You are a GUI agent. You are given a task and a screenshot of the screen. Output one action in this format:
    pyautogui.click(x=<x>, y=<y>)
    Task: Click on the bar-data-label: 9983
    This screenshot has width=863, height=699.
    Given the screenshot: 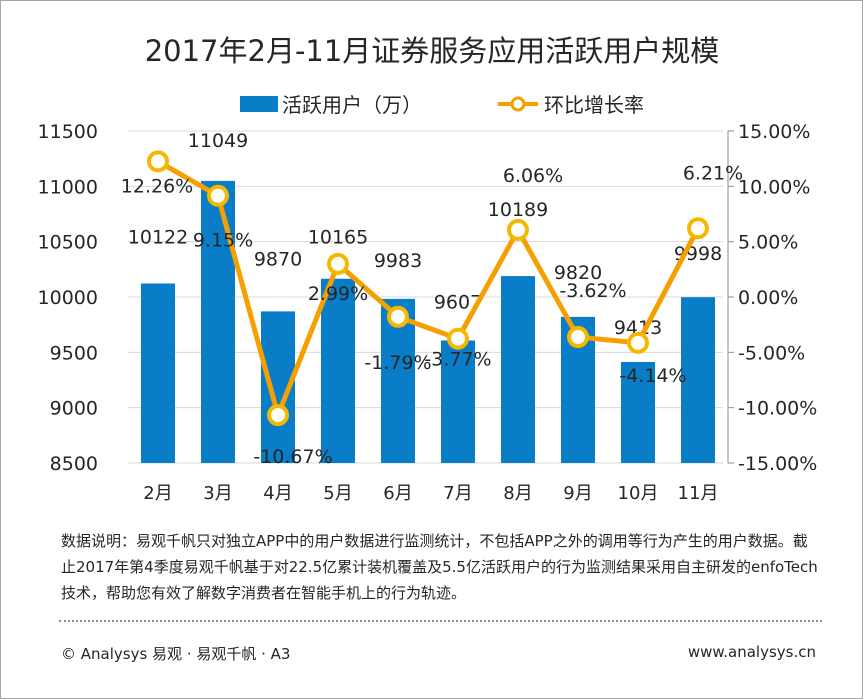 What is the action you would take?
    pyautogui.click(x=398, y=261)
    